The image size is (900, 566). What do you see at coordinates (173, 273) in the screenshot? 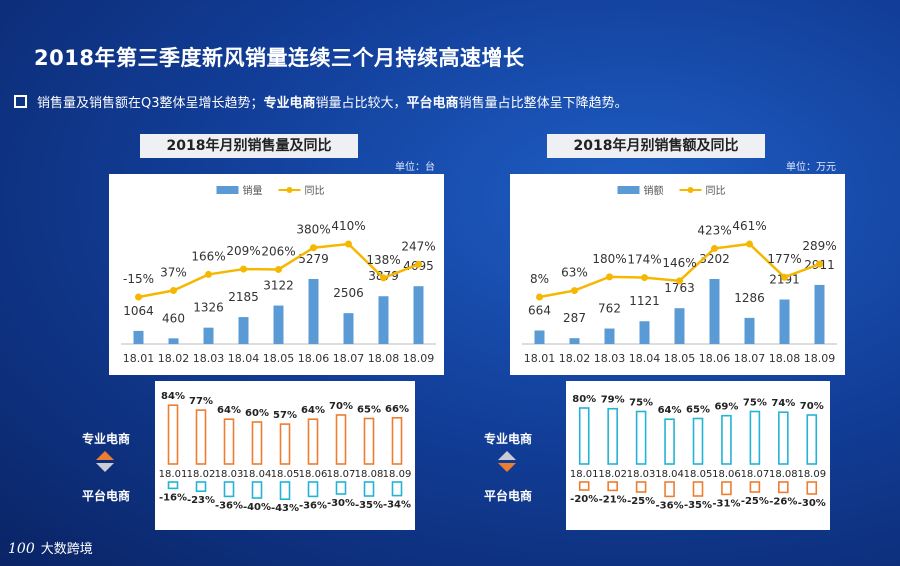
I see `yoy-value-label: 37%` at bounding box center [173, 273].